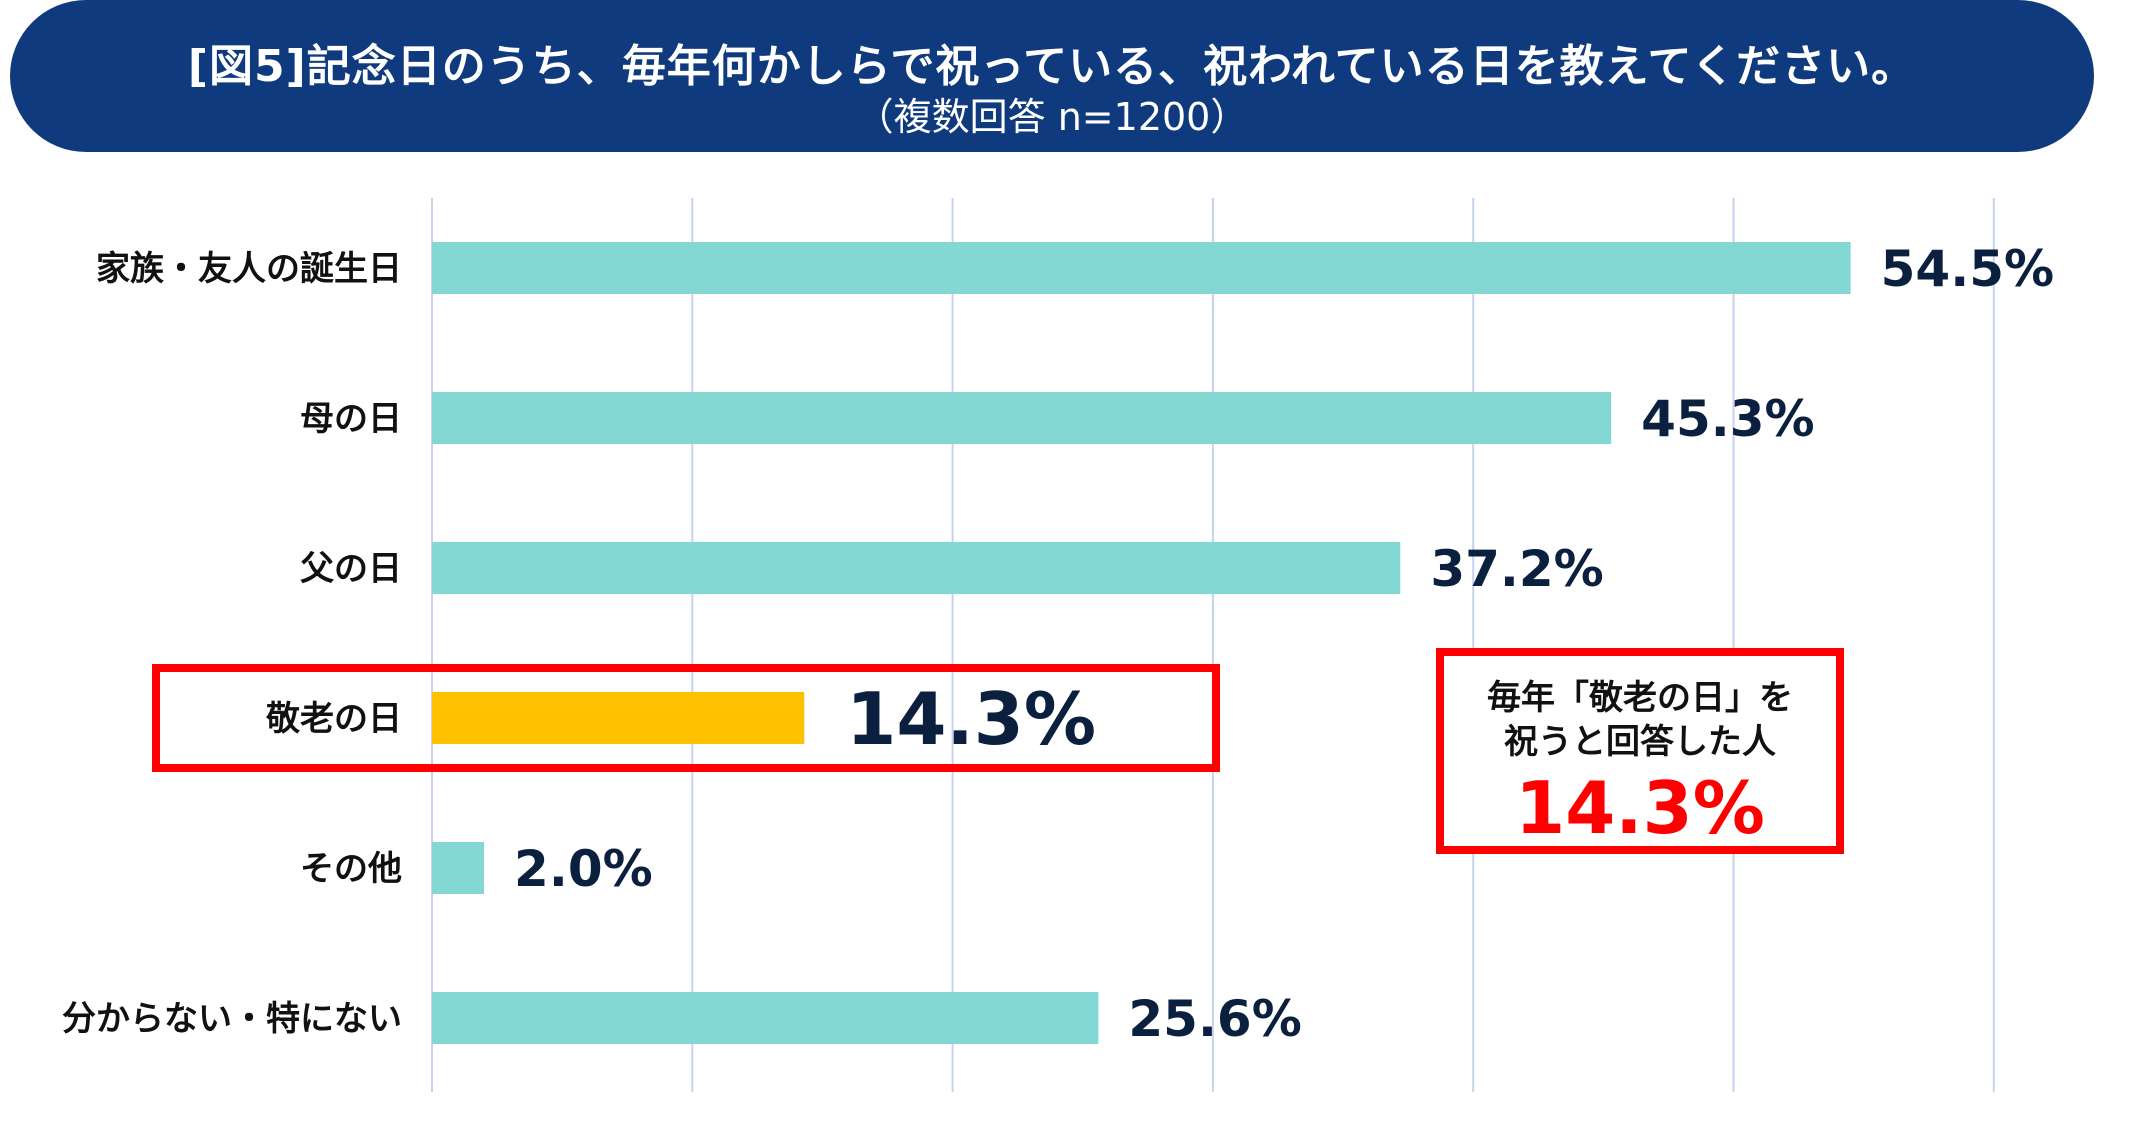 The height and width of the screenshot is (1132, 2134). Describe the element at coordinates (249, 269) in the screenshot. I see `category-label: 家族・友人の誕生日` at that location.